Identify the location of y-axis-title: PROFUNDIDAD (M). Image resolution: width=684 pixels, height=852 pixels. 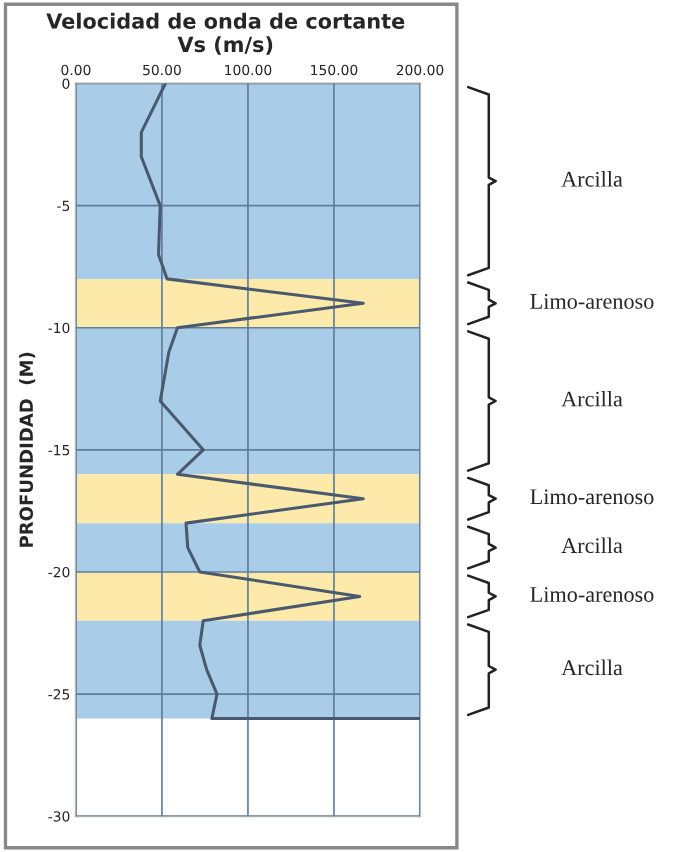
(27, 449).